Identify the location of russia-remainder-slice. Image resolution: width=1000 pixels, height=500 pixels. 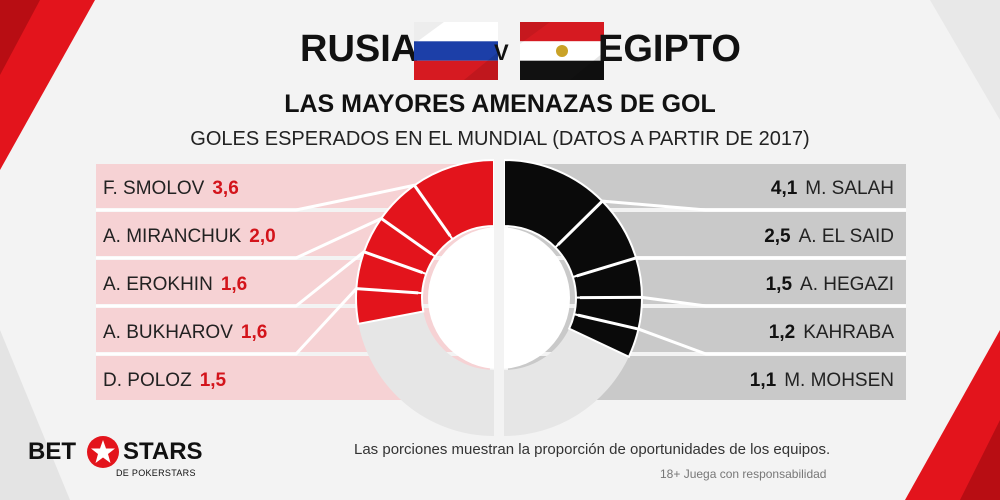
(426, 373).